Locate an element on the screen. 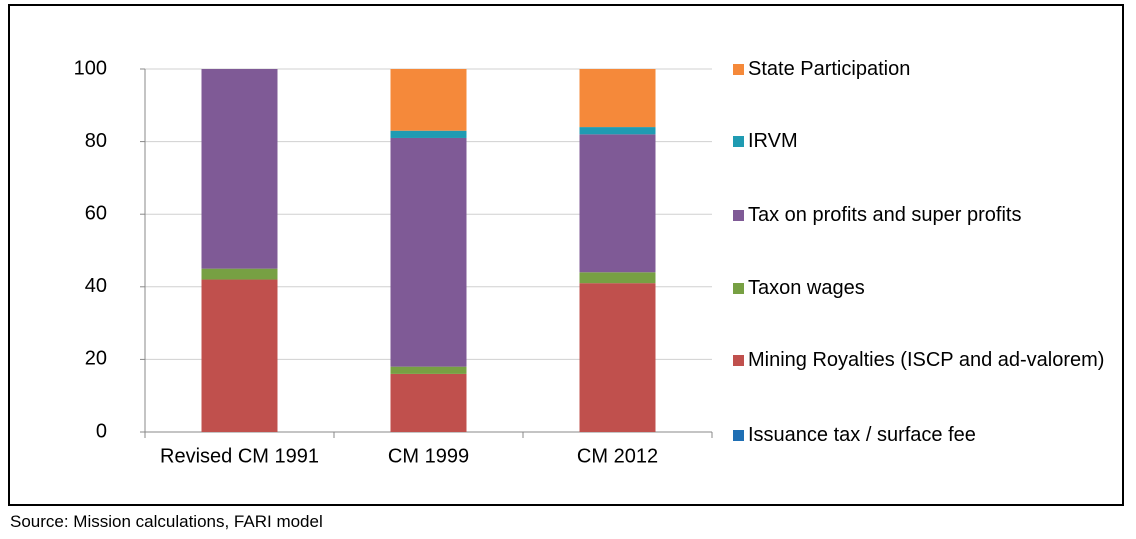 The image size is (1136, 539). legend-entry: State Participation is located at coordinates (923, 69).